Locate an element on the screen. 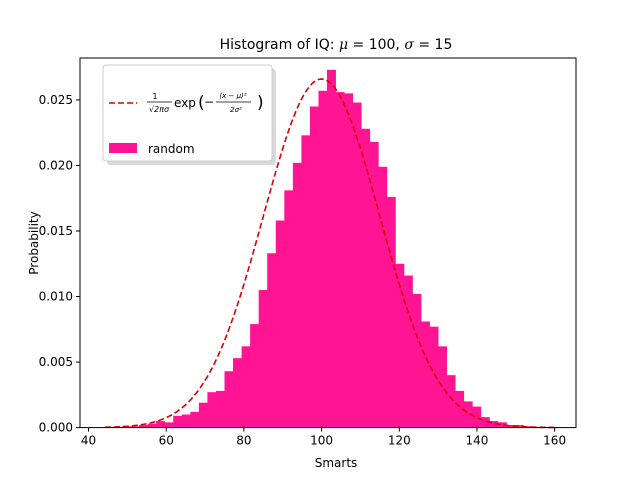 The height and width of the screenshot is (484, 640). formula-left-paren: ( is located at coordinates (201, 103).